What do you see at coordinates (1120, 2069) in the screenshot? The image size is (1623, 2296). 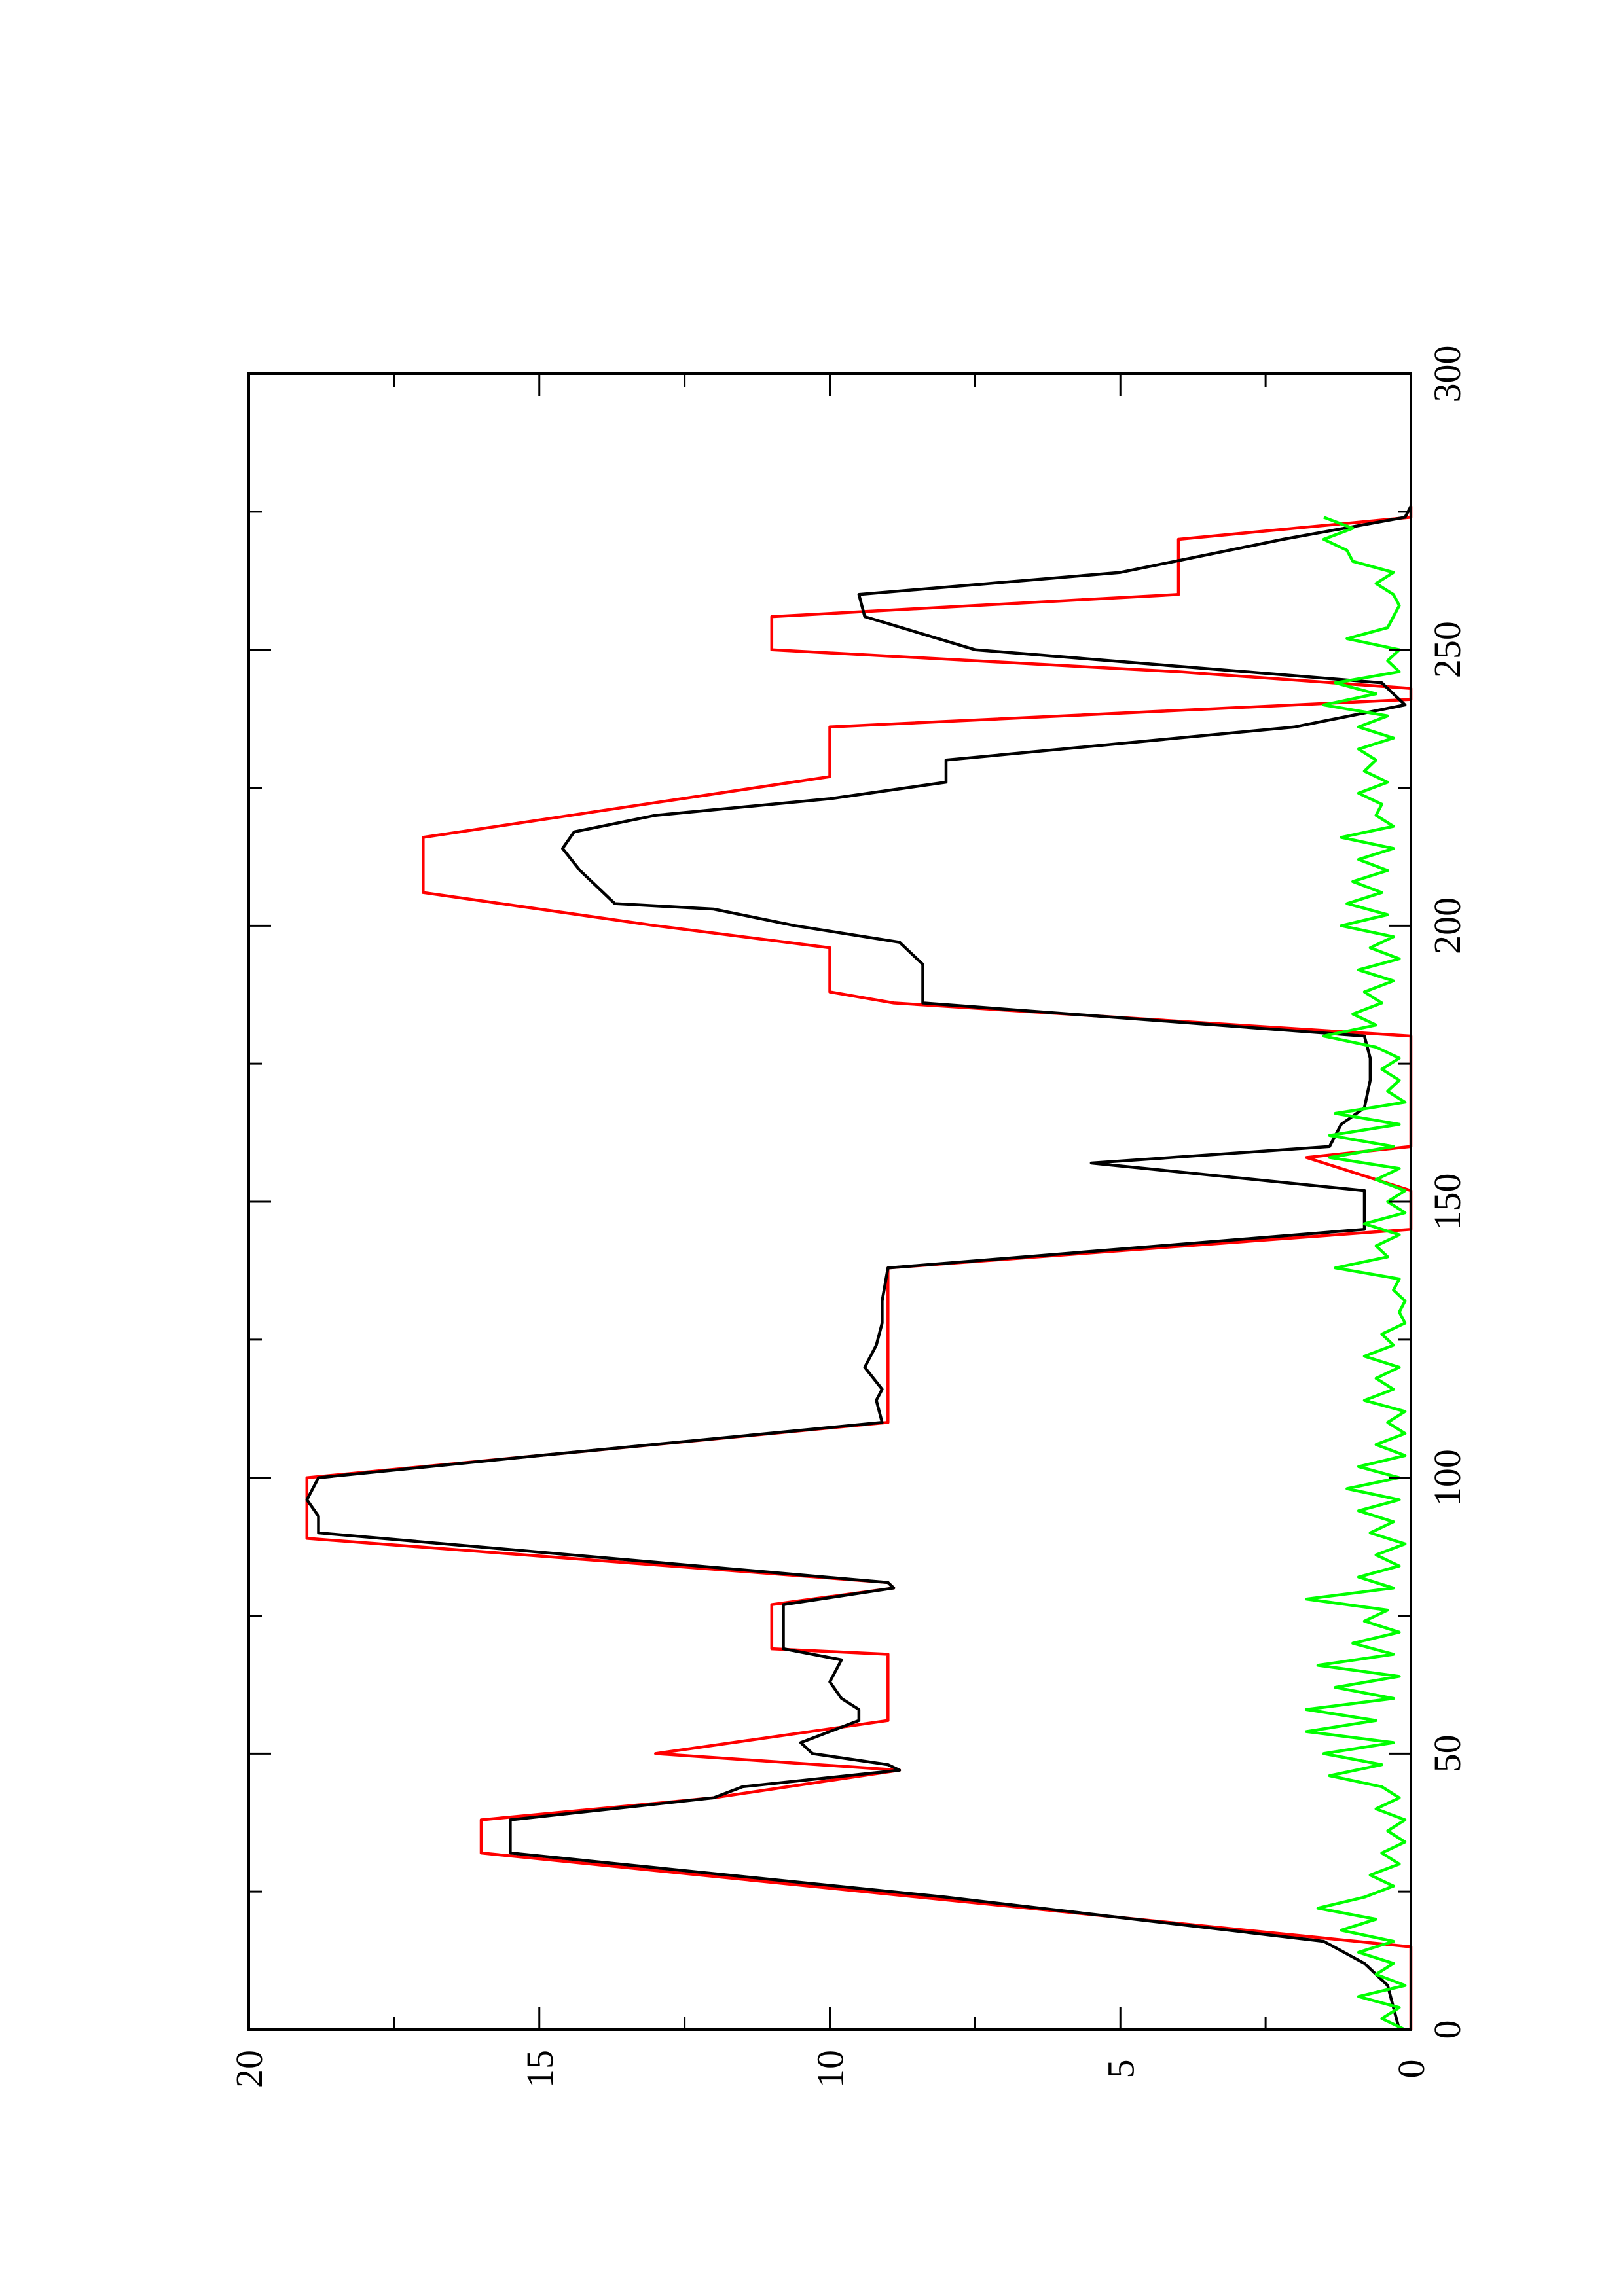 I see `y-tick-label: 5` at bounding box center [1120, 2069].